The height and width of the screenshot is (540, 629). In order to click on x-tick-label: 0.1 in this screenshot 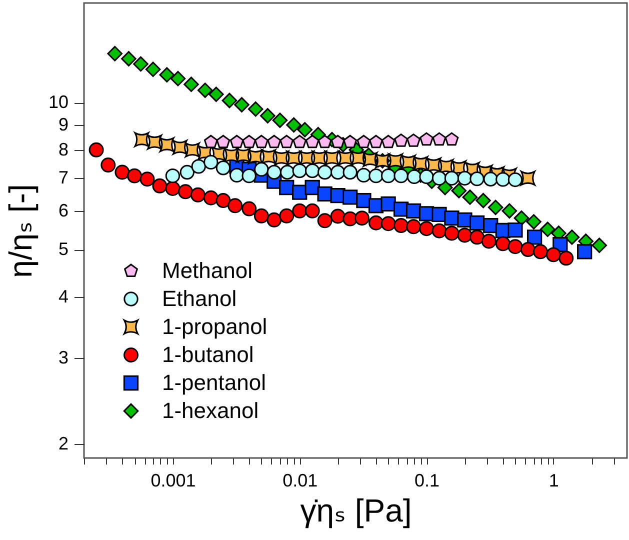, I will do `click(427, 480)`.